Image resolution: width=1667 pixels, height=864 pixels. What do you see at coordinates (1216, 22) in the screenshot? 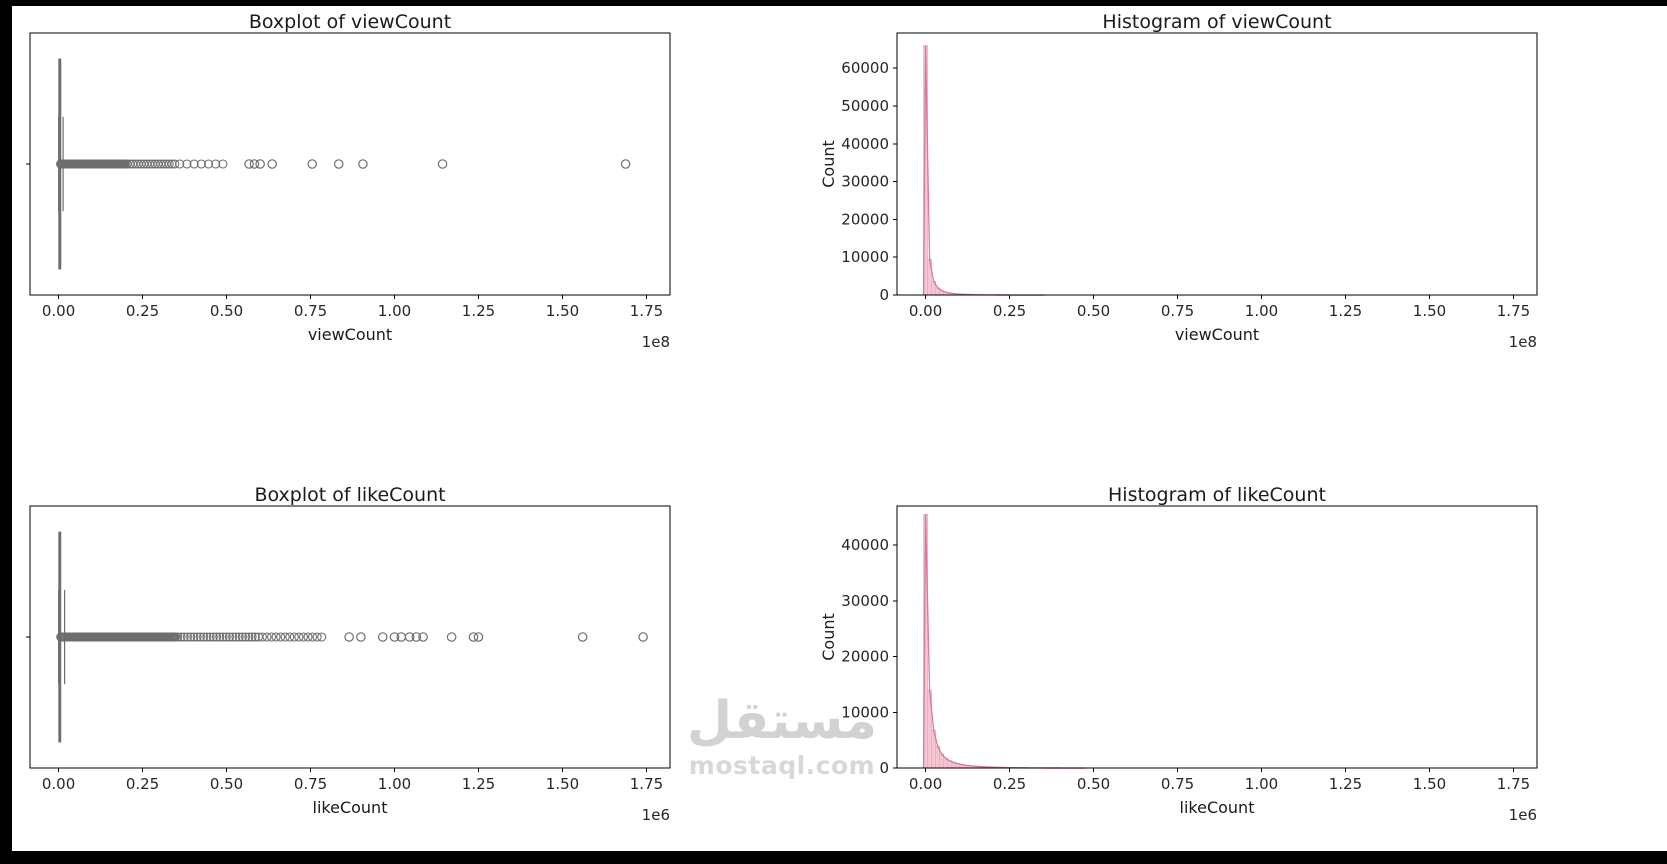
I see `chart-title-histogram-viewcount: Histogram of viewCount` at bounding box center [1216, 22].